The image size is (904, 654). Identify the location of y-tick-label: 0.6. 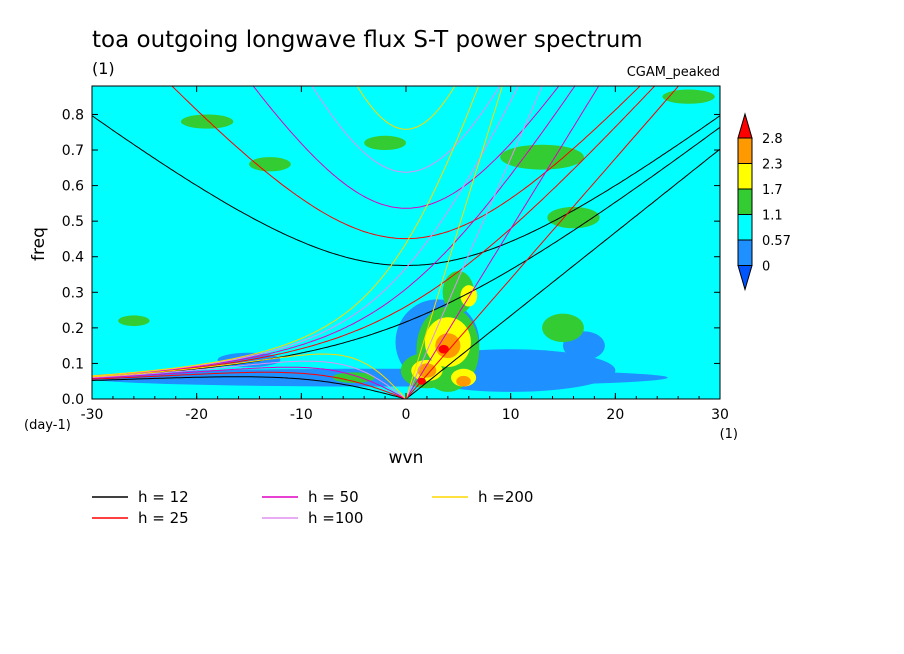
(73, 187).